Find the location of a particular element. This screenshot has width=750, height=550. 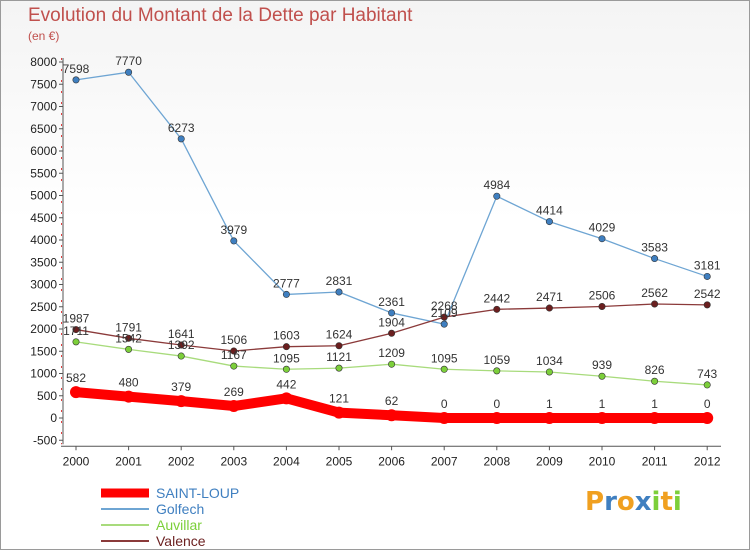

logo-letter: P is located at coordinates (595, 502).